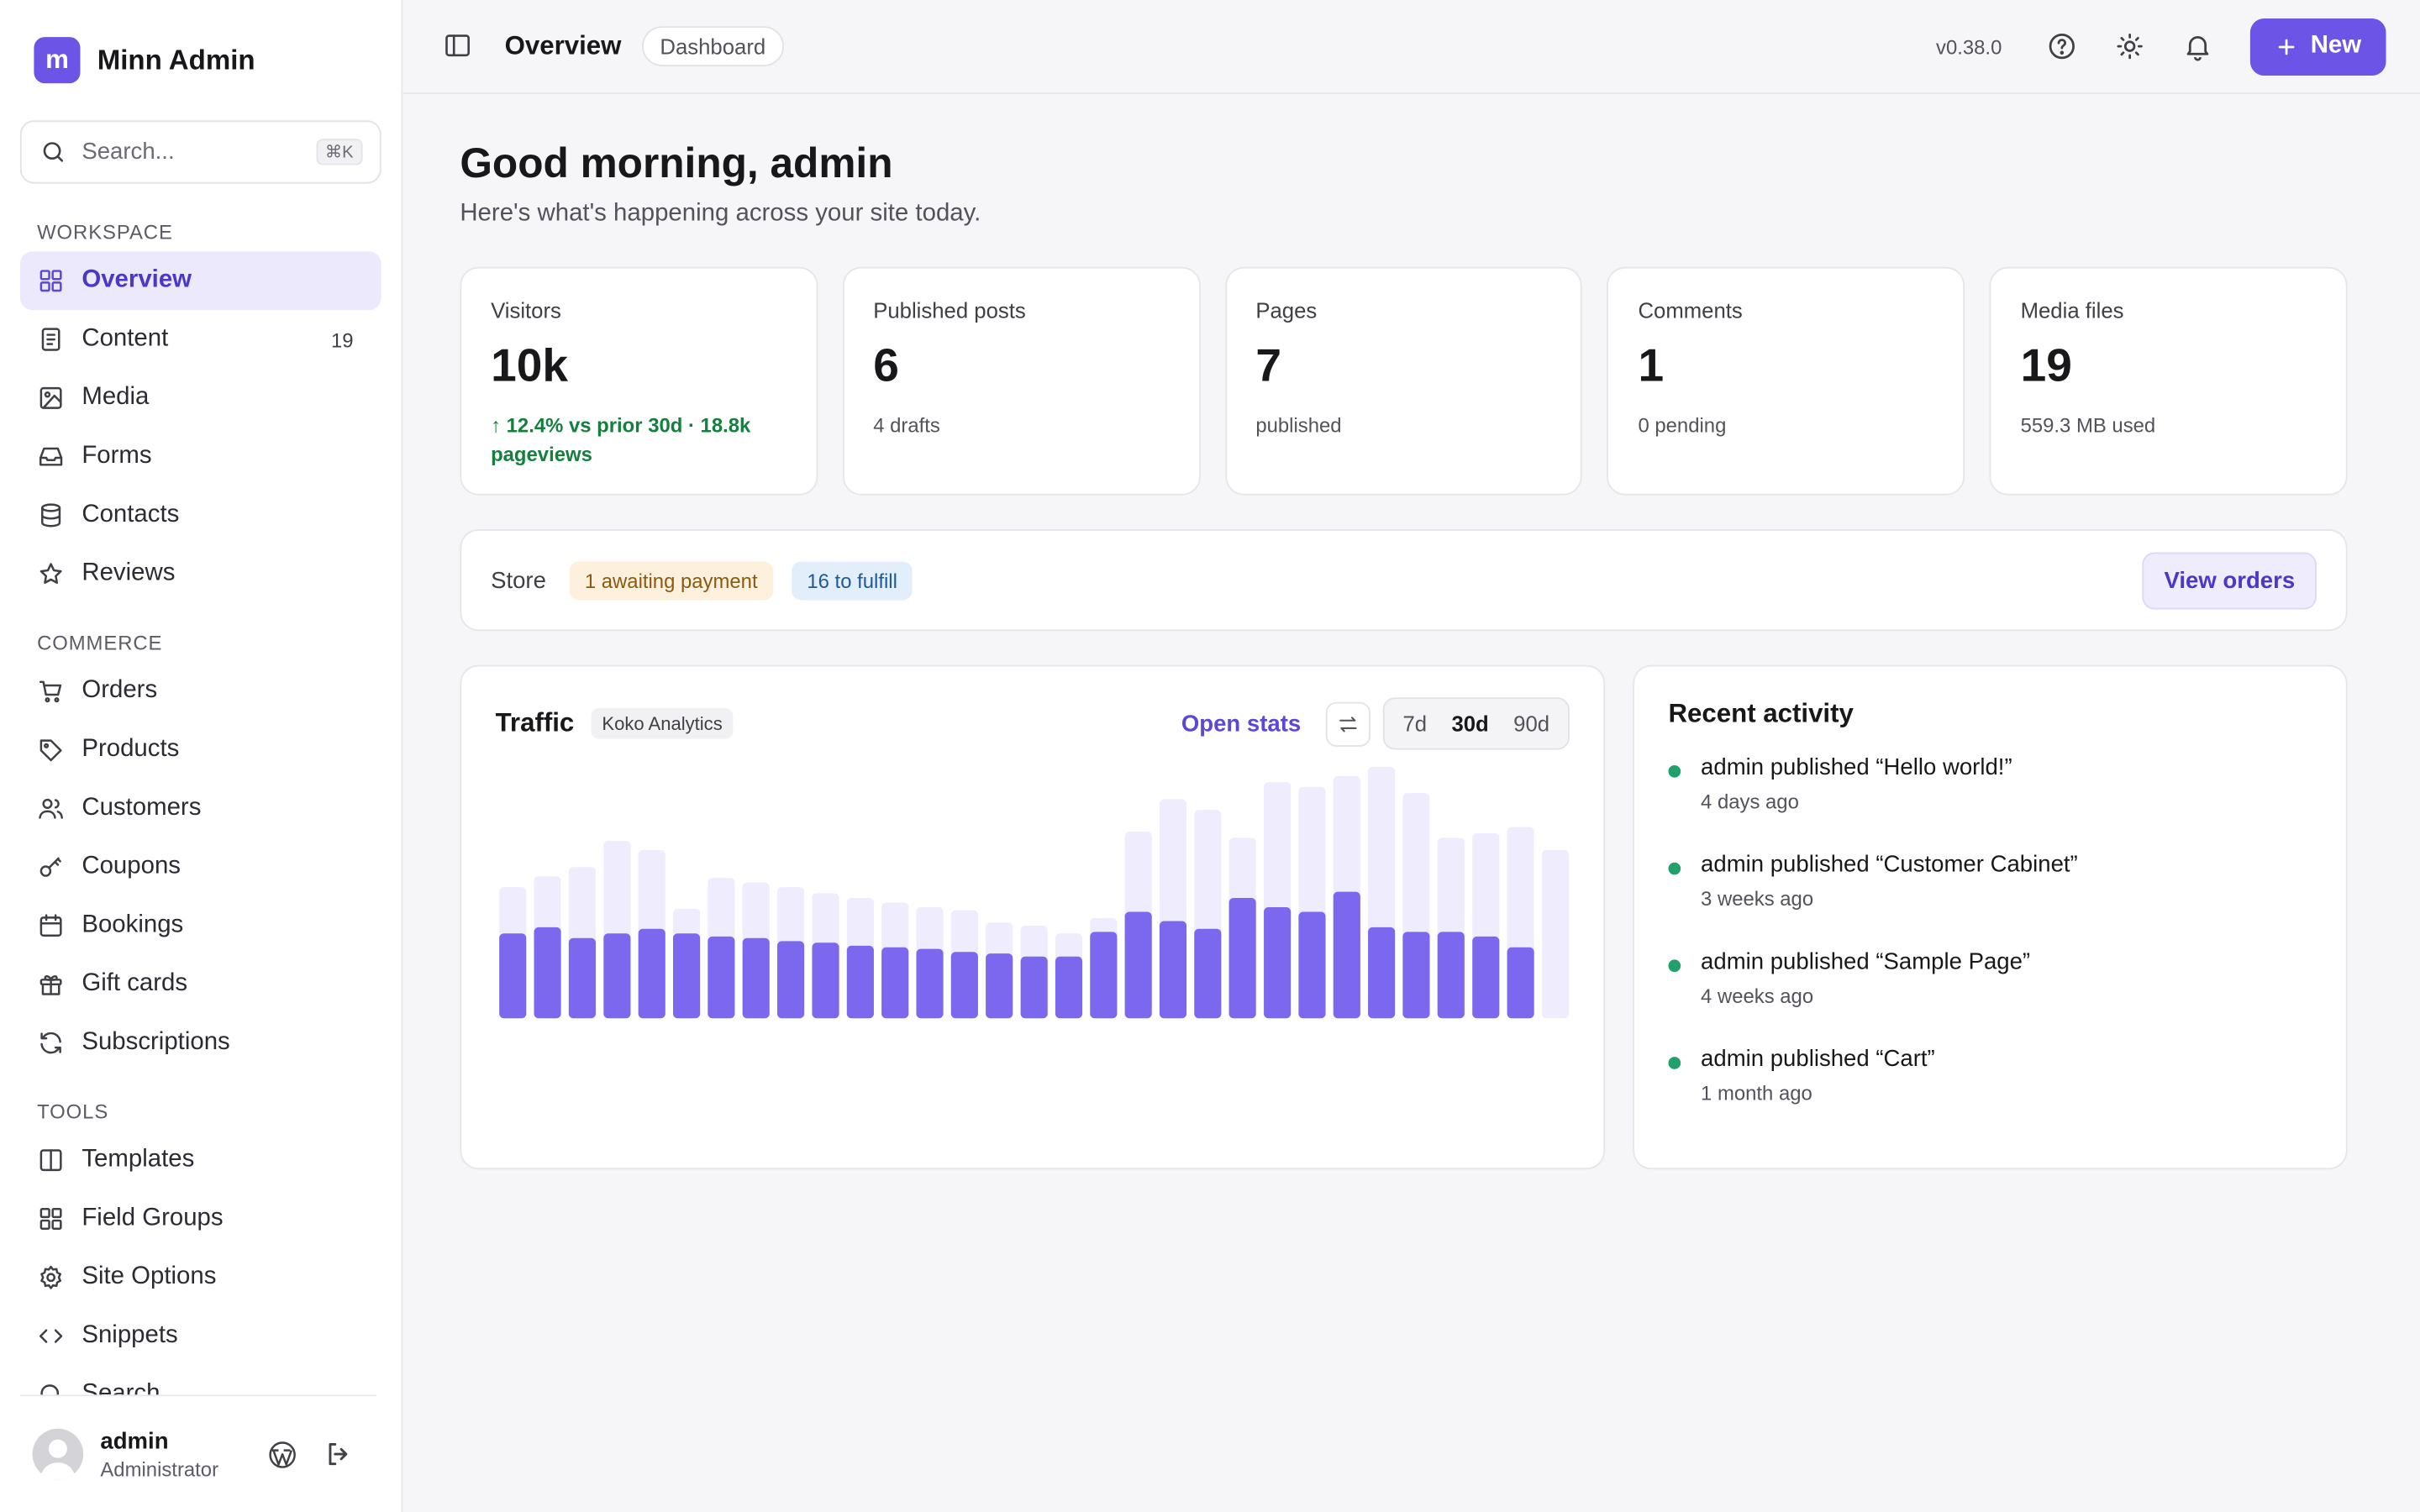  Describe the element at coordinates (2197, 46) in the screenshot. I see `bell-icon` at that location.